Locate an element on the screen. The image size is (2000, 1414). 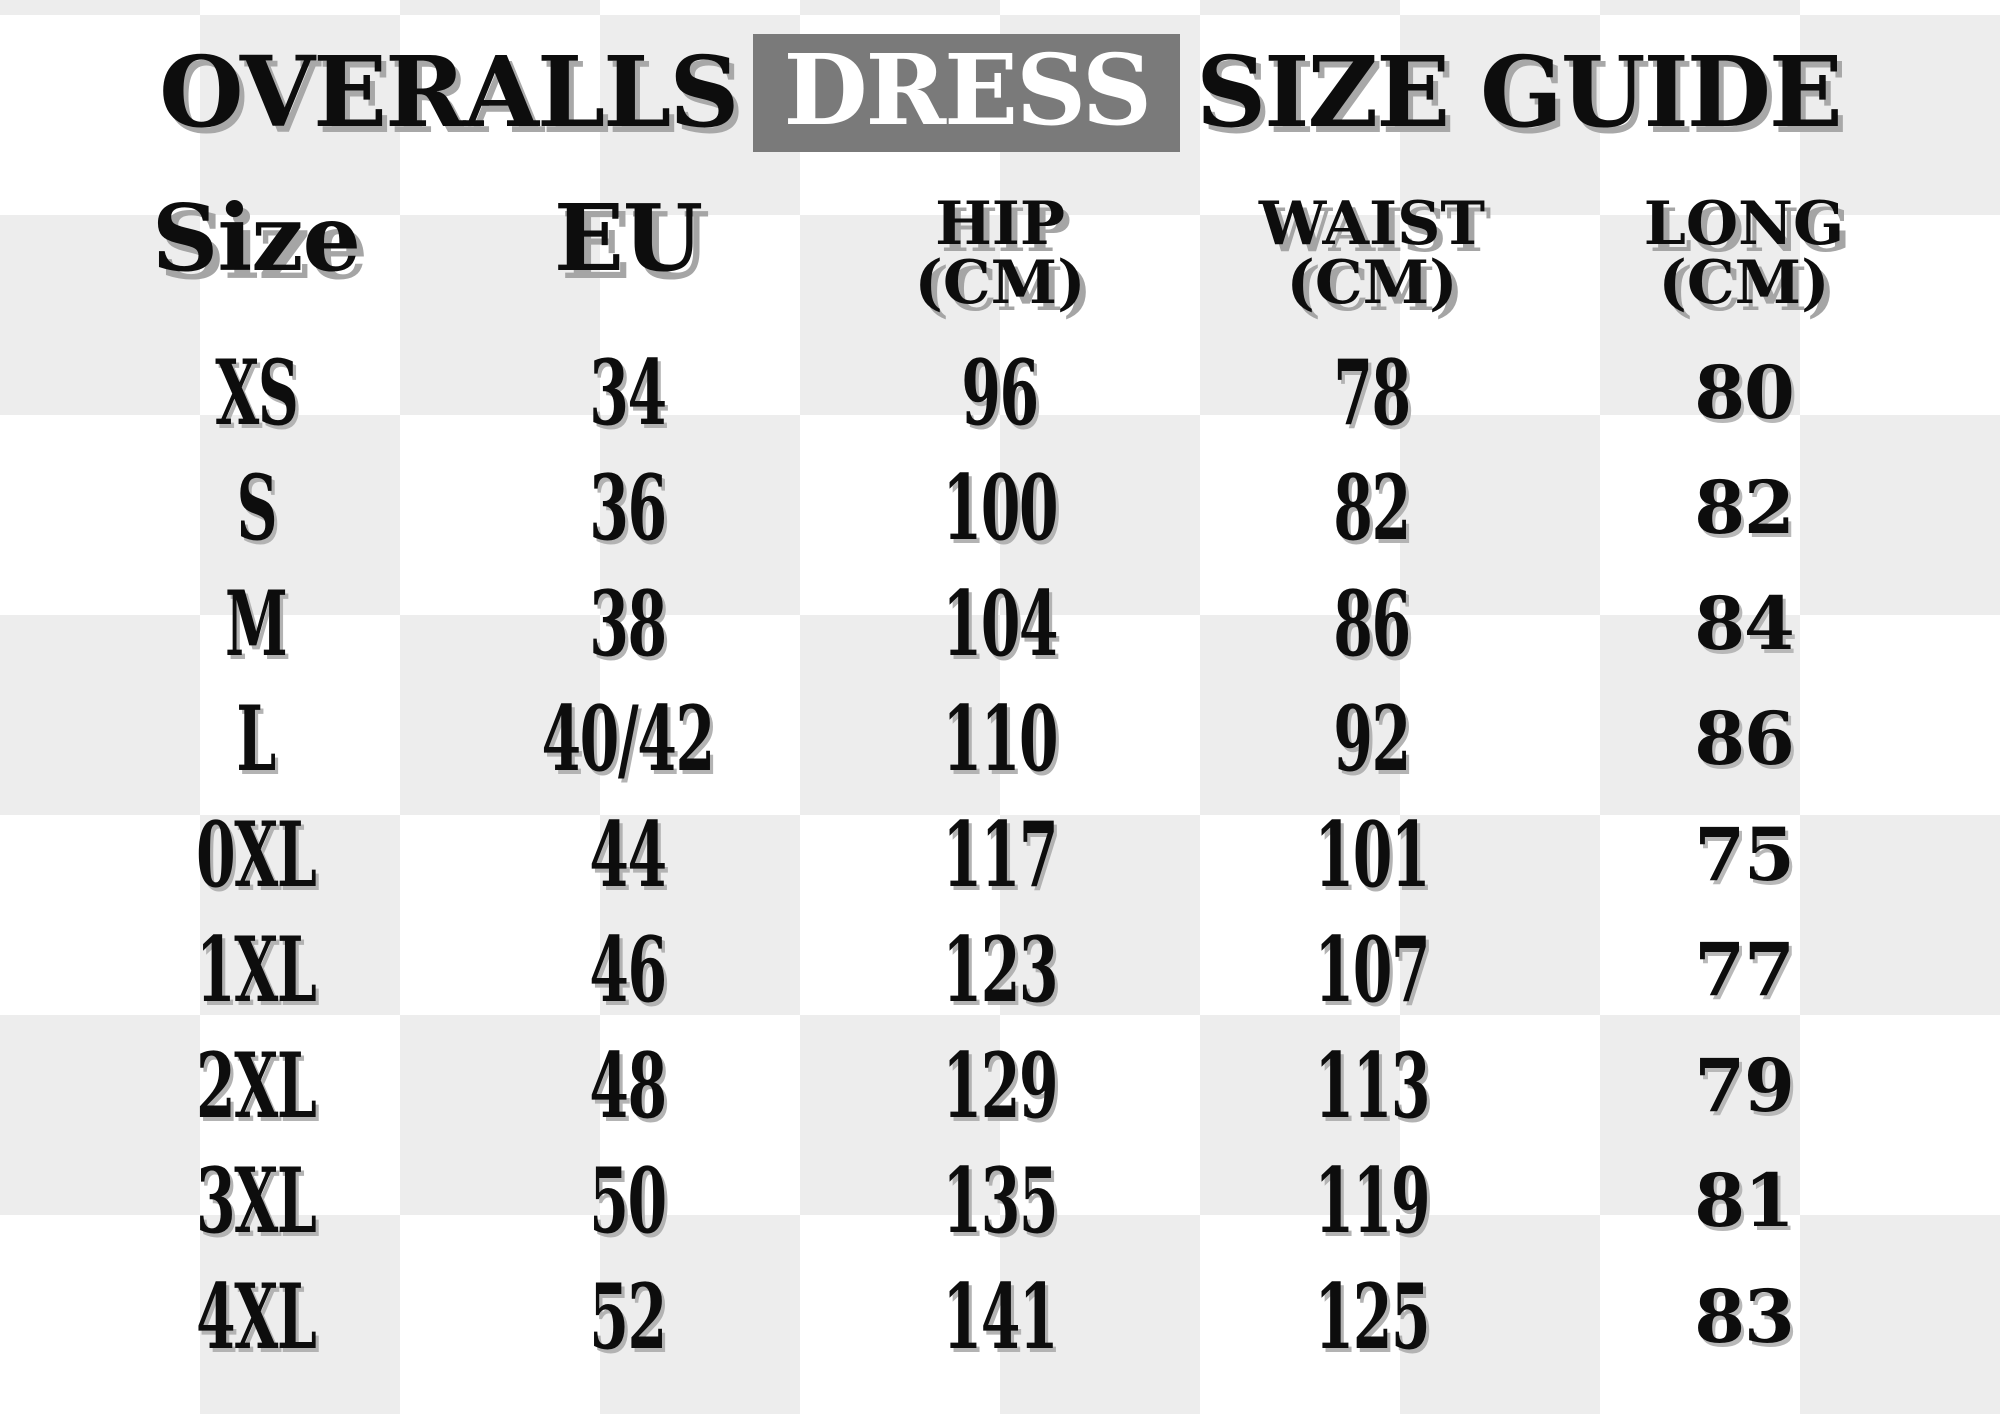
long-cell: 80 is located at coordinates (1744, 392).